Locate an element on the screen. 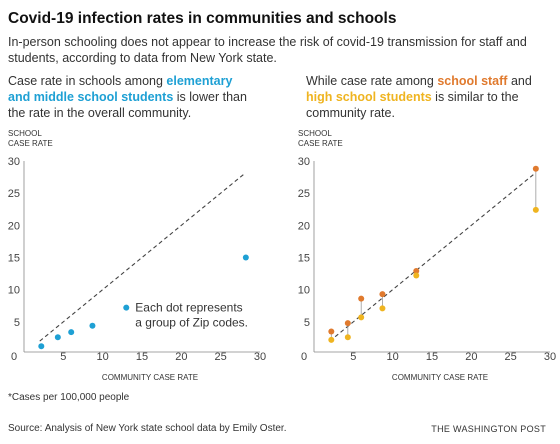 This screenshot has height=444, width=560. chart2-ylabel-line1: SCHOOL is located at coordinates (315, 133).